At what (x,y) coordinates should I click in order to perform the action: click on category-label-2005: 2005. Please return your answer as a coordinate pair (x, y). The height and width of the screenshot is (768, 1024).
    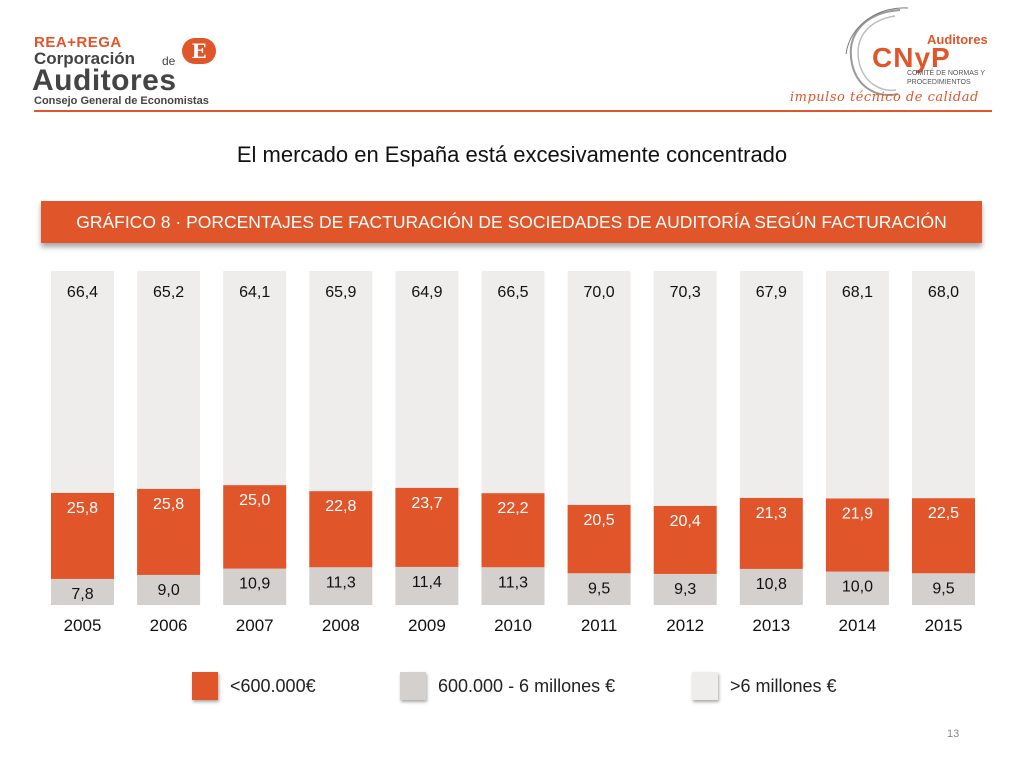
    Looking at the image, I should click on (83, 625).